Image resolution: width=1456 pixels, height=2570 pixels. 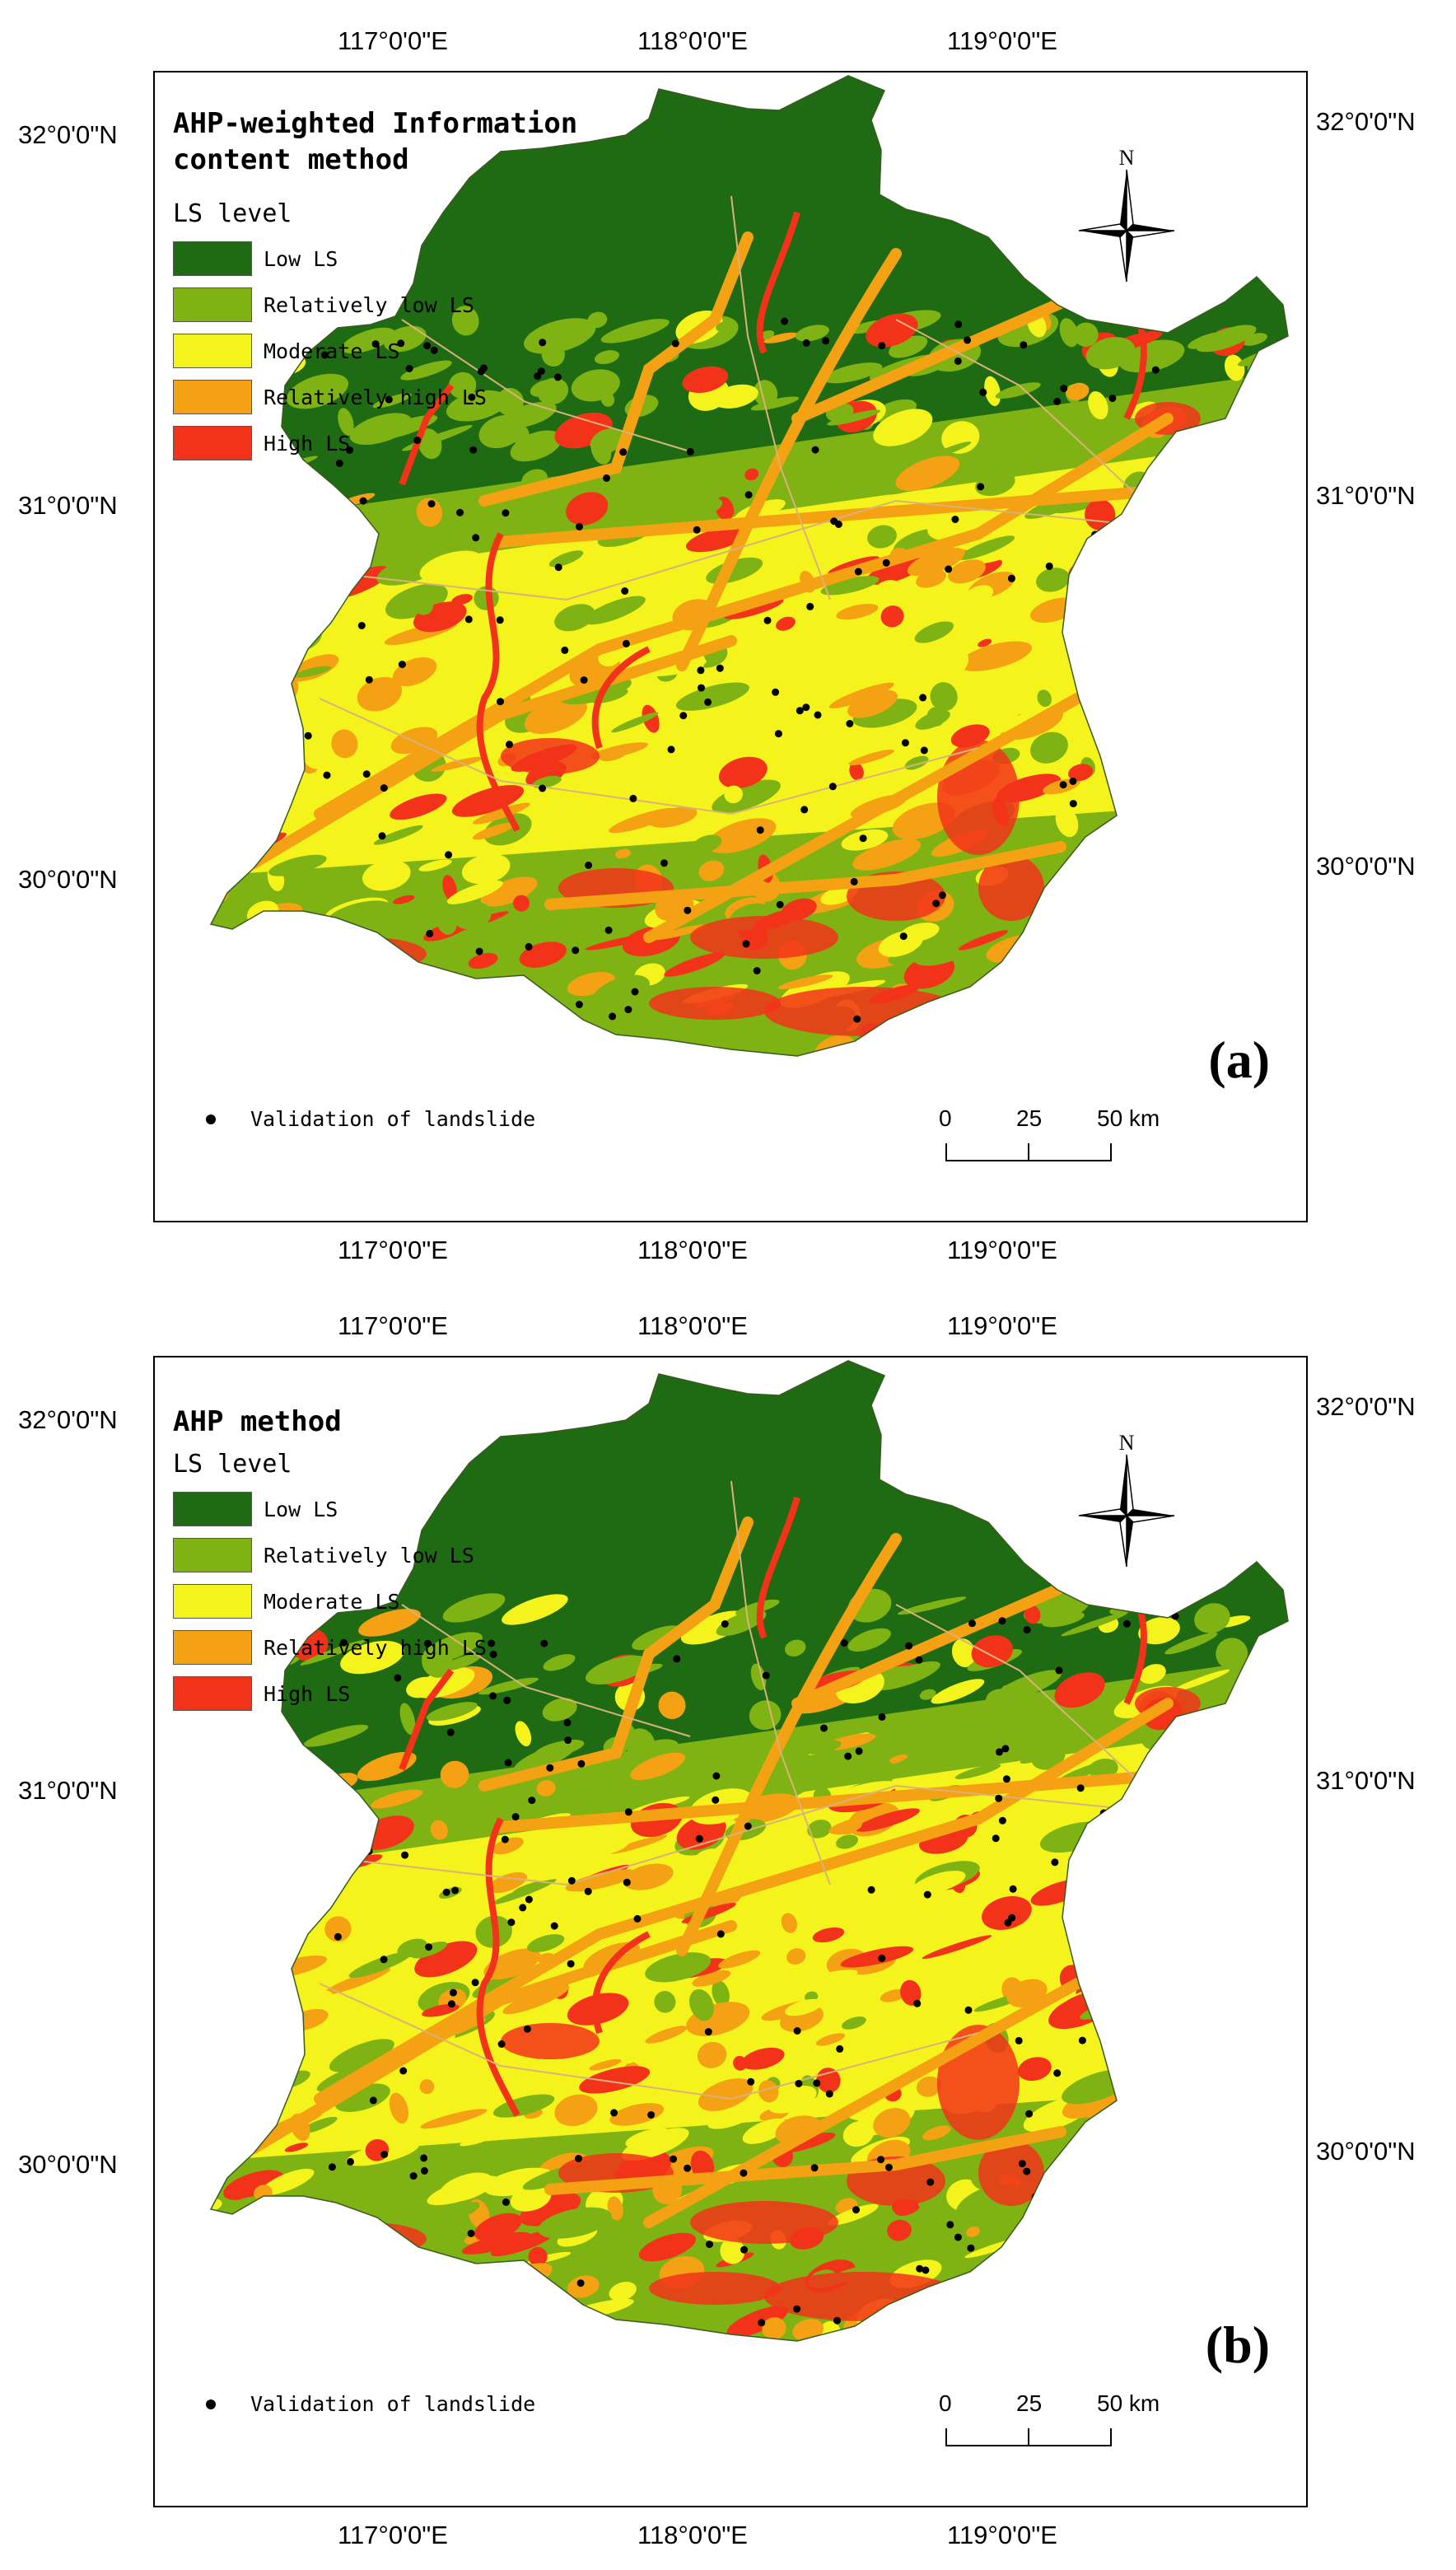 I want to click on legend-label: Relatively low LS, so click(x=369, y=304).